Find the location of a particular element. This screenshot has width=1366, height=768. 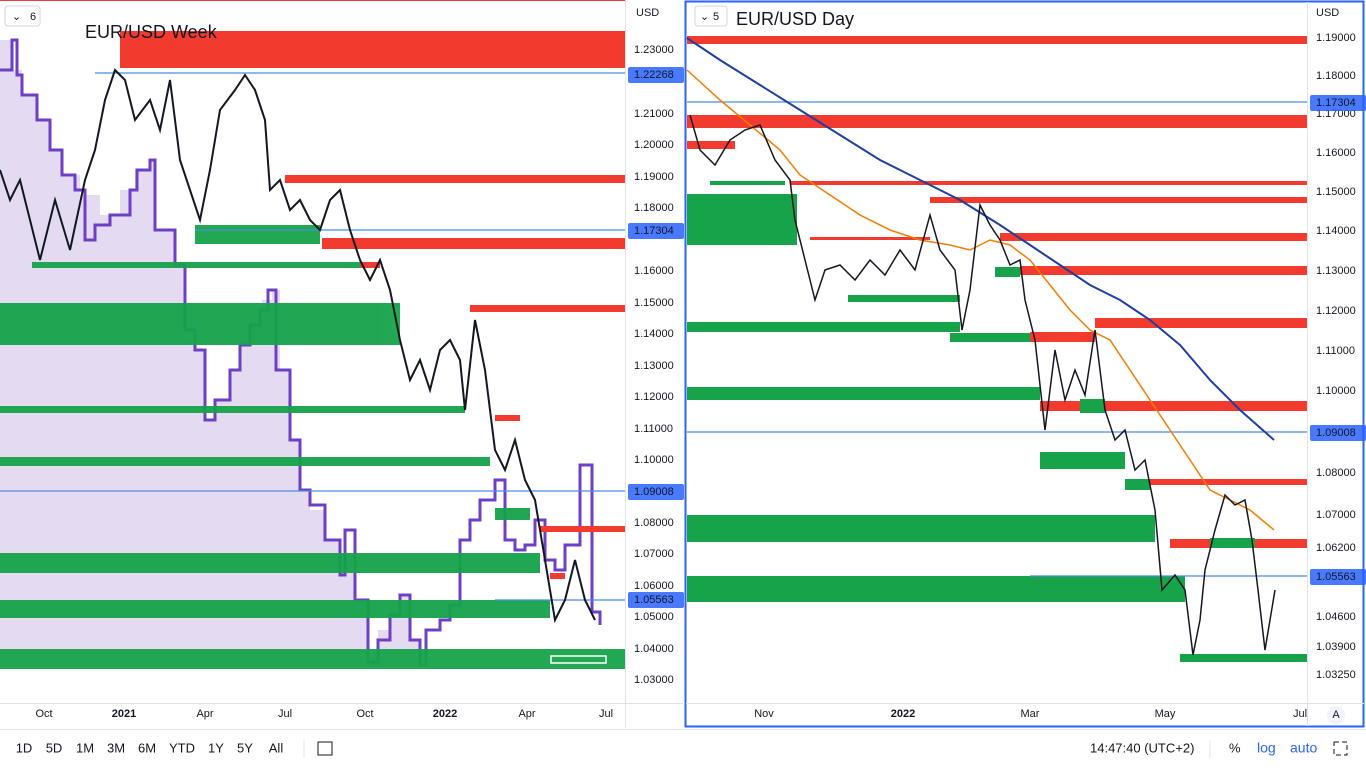

price-label: 1.04600 is located at coordinates (1336, 617).